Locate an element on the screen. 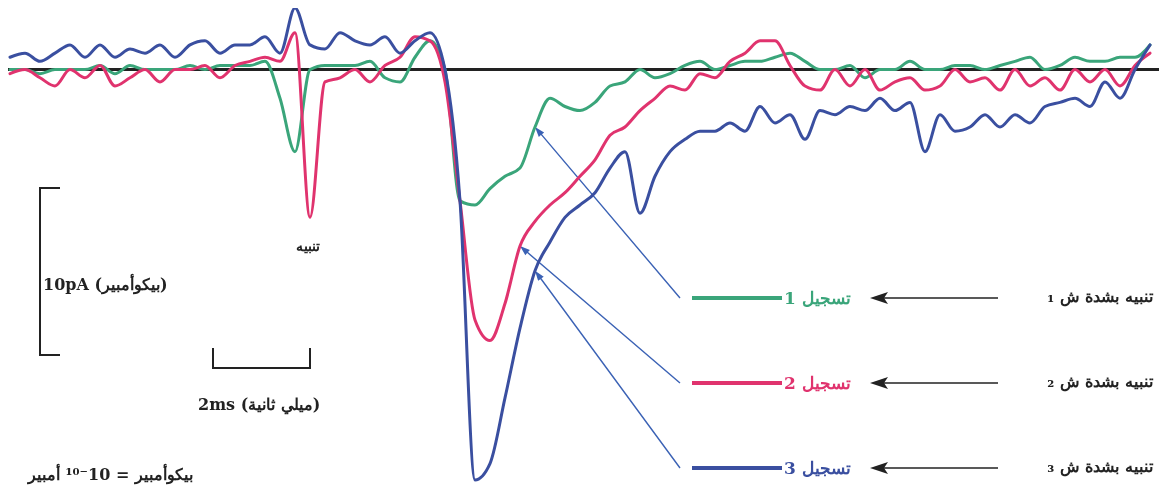 The width and height of the screenshot is (1167, 493). annotation: تنبيه بشدة ش ₂ is located at coordinates (1100, 382).